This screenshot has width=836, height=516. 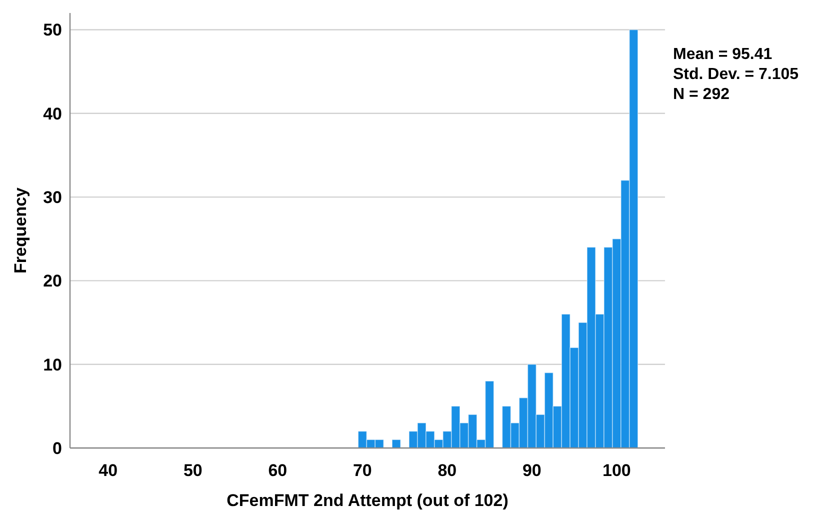 I want to click on x-tick-label: 80, so click(x=447, y=470).